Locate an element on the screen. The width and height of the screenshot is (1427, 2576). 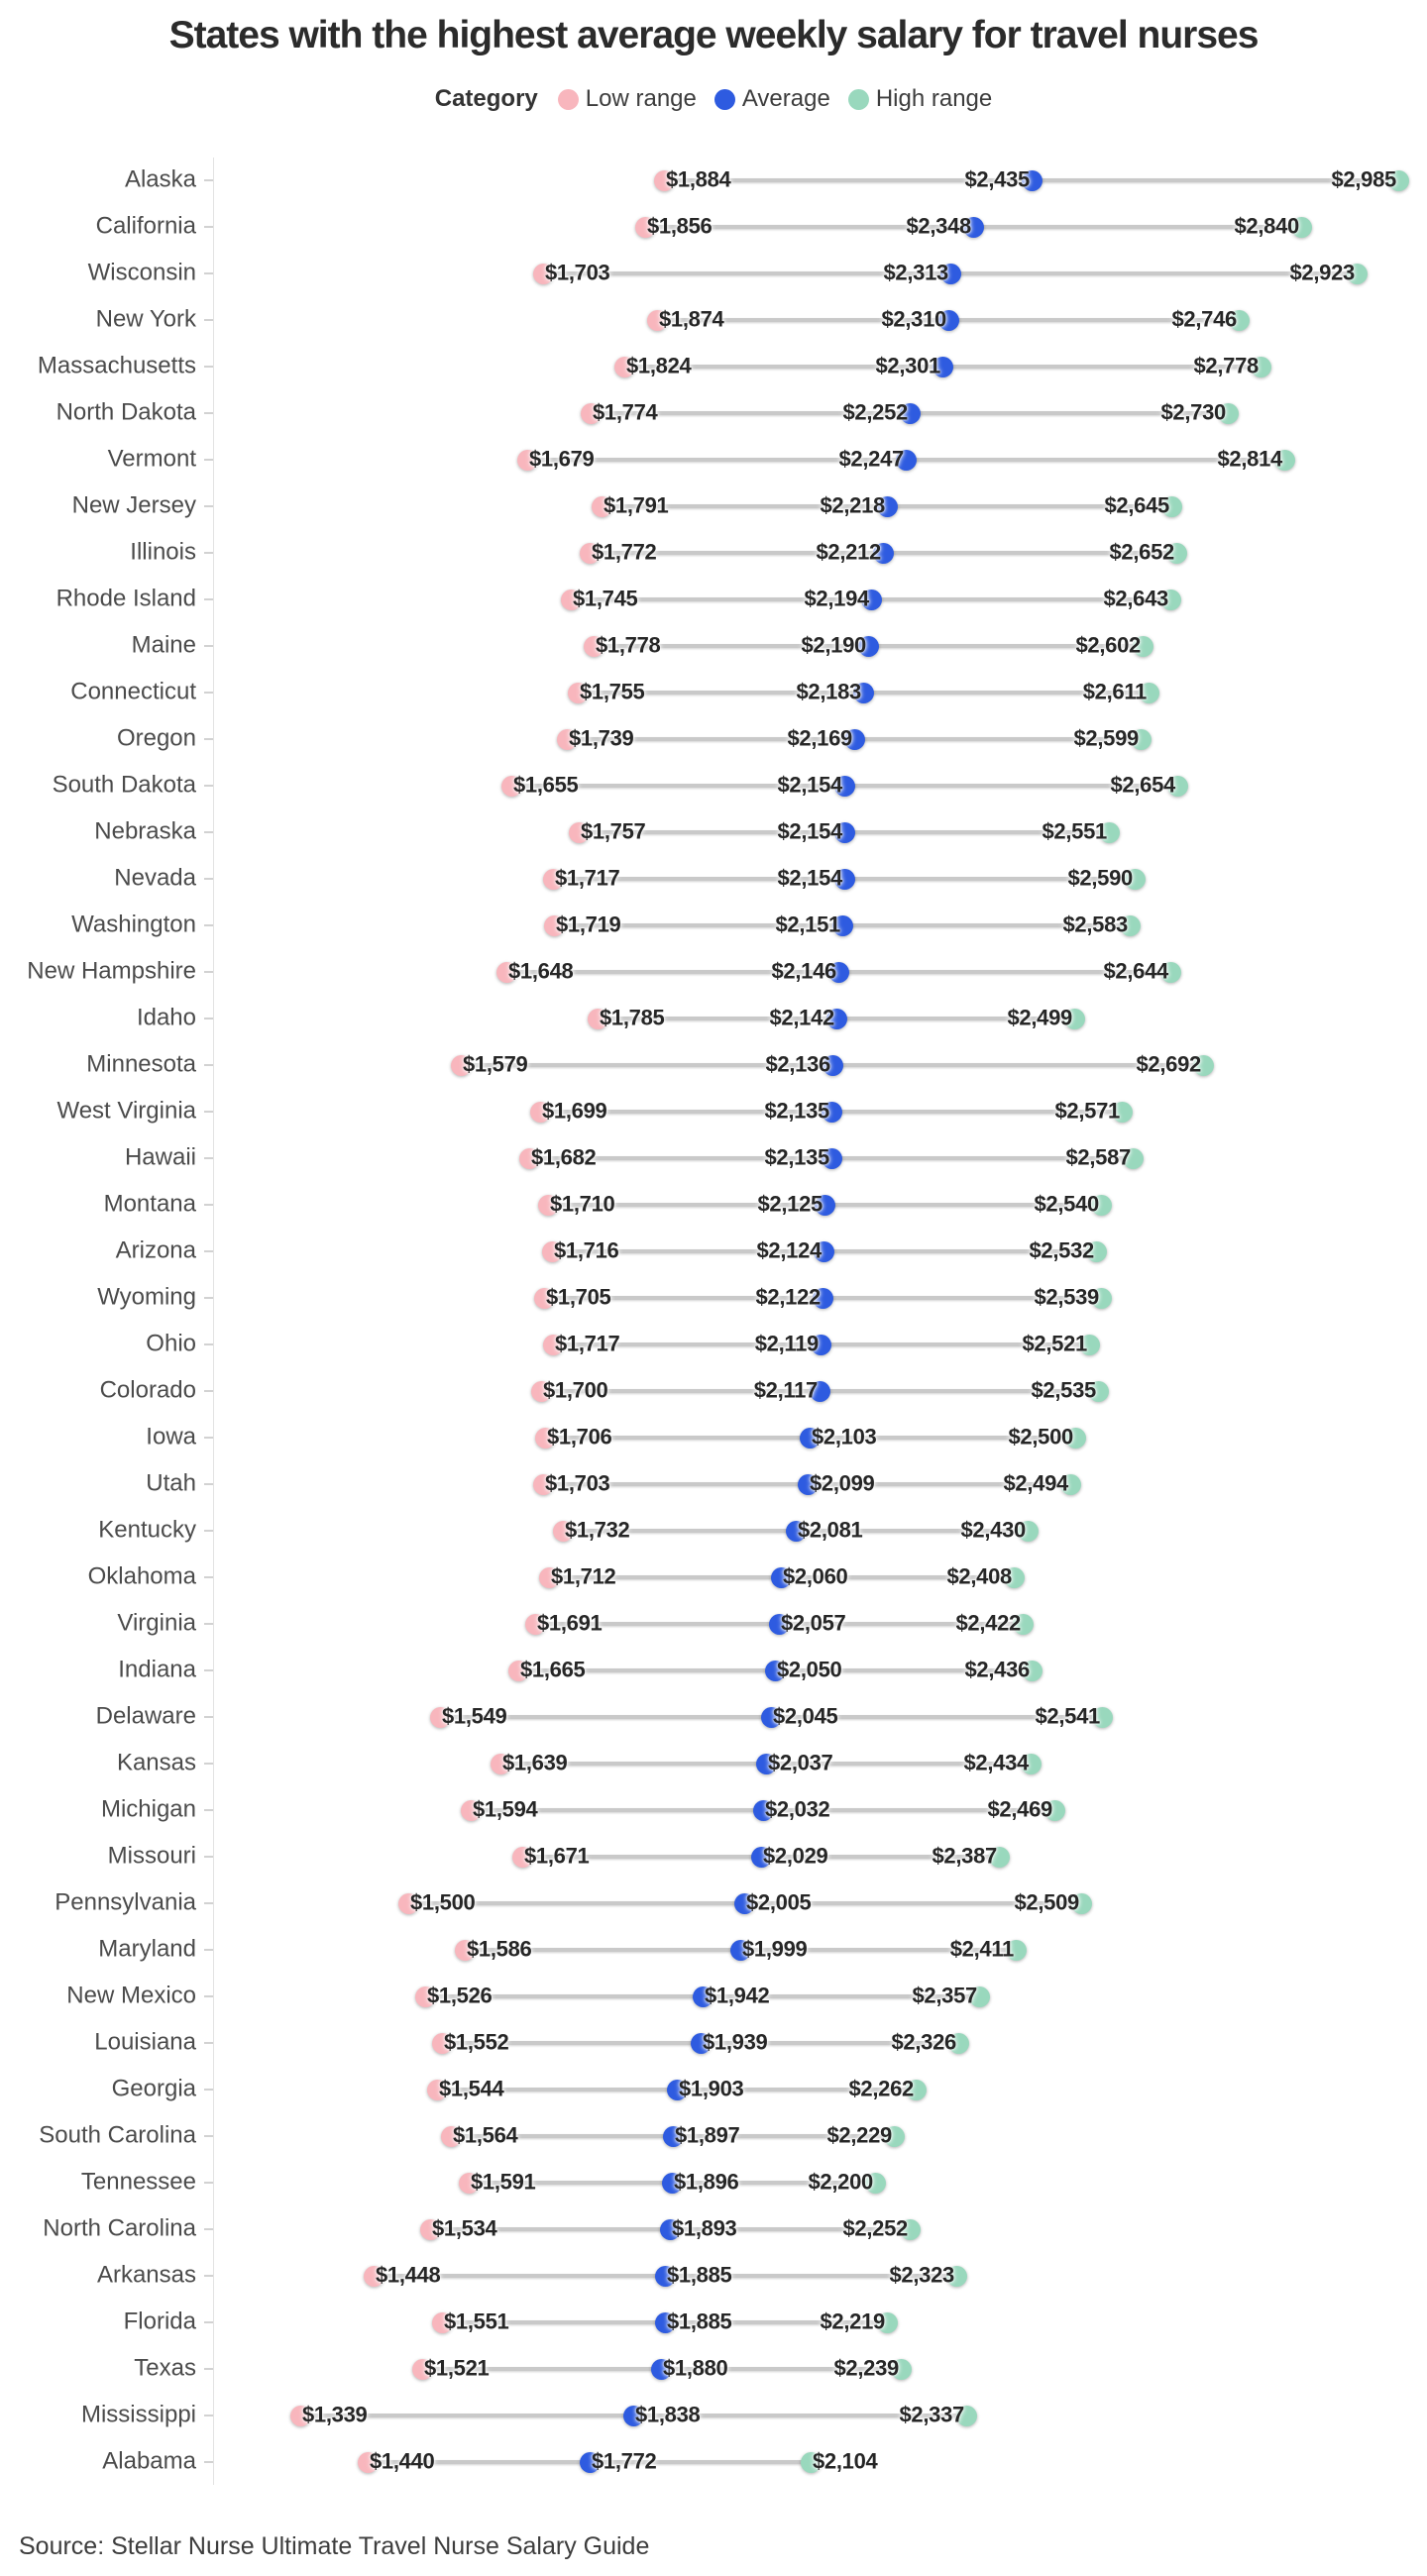
state-label: Pennsylvania is located at coordinates (125, 1902).